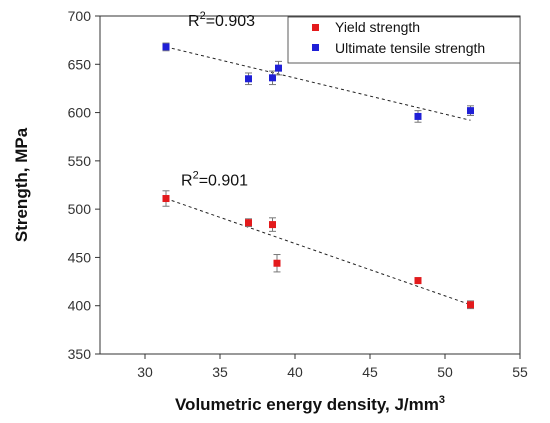 Image resolution: width=550 pixels, height=423 pixels. Describe the element at coordinates (377, 27) in the screenshot. I see `legend-label-yield: Yield strength` at that location.